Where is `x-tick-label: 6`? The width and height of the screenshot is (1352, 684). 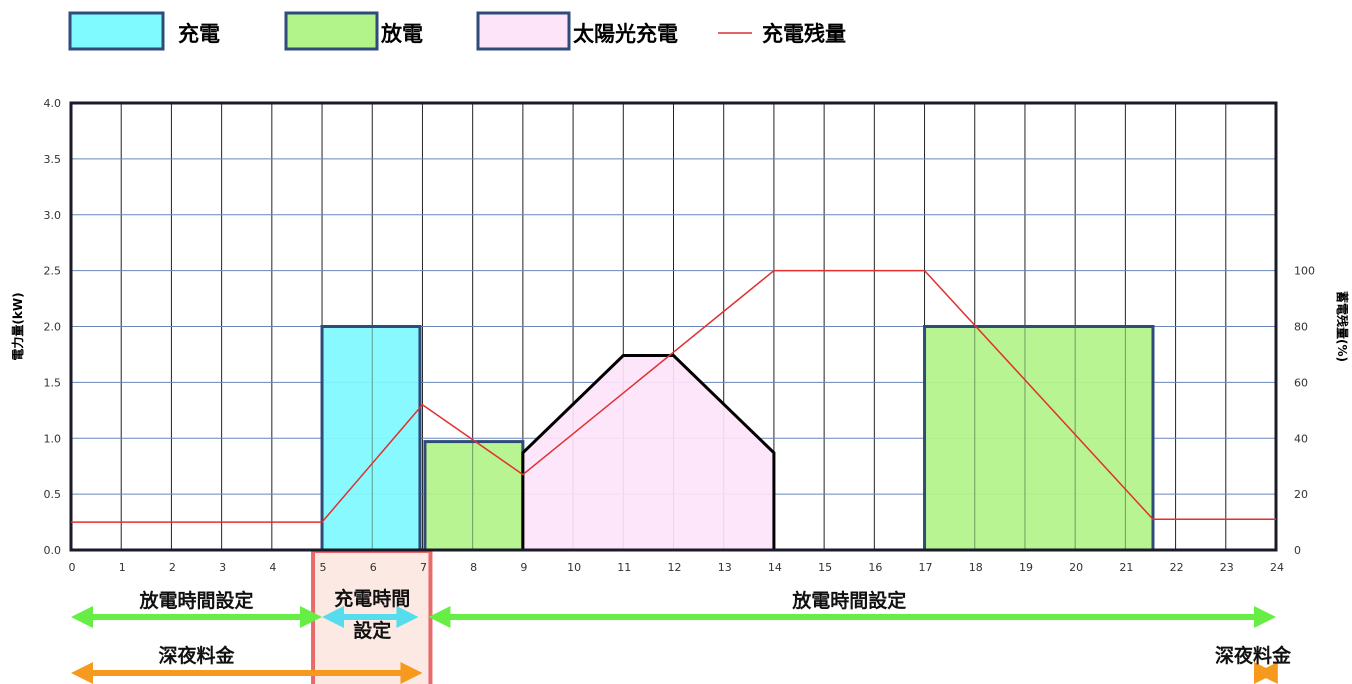 x-tick-label: 6 is located at coordinates (373, 567).